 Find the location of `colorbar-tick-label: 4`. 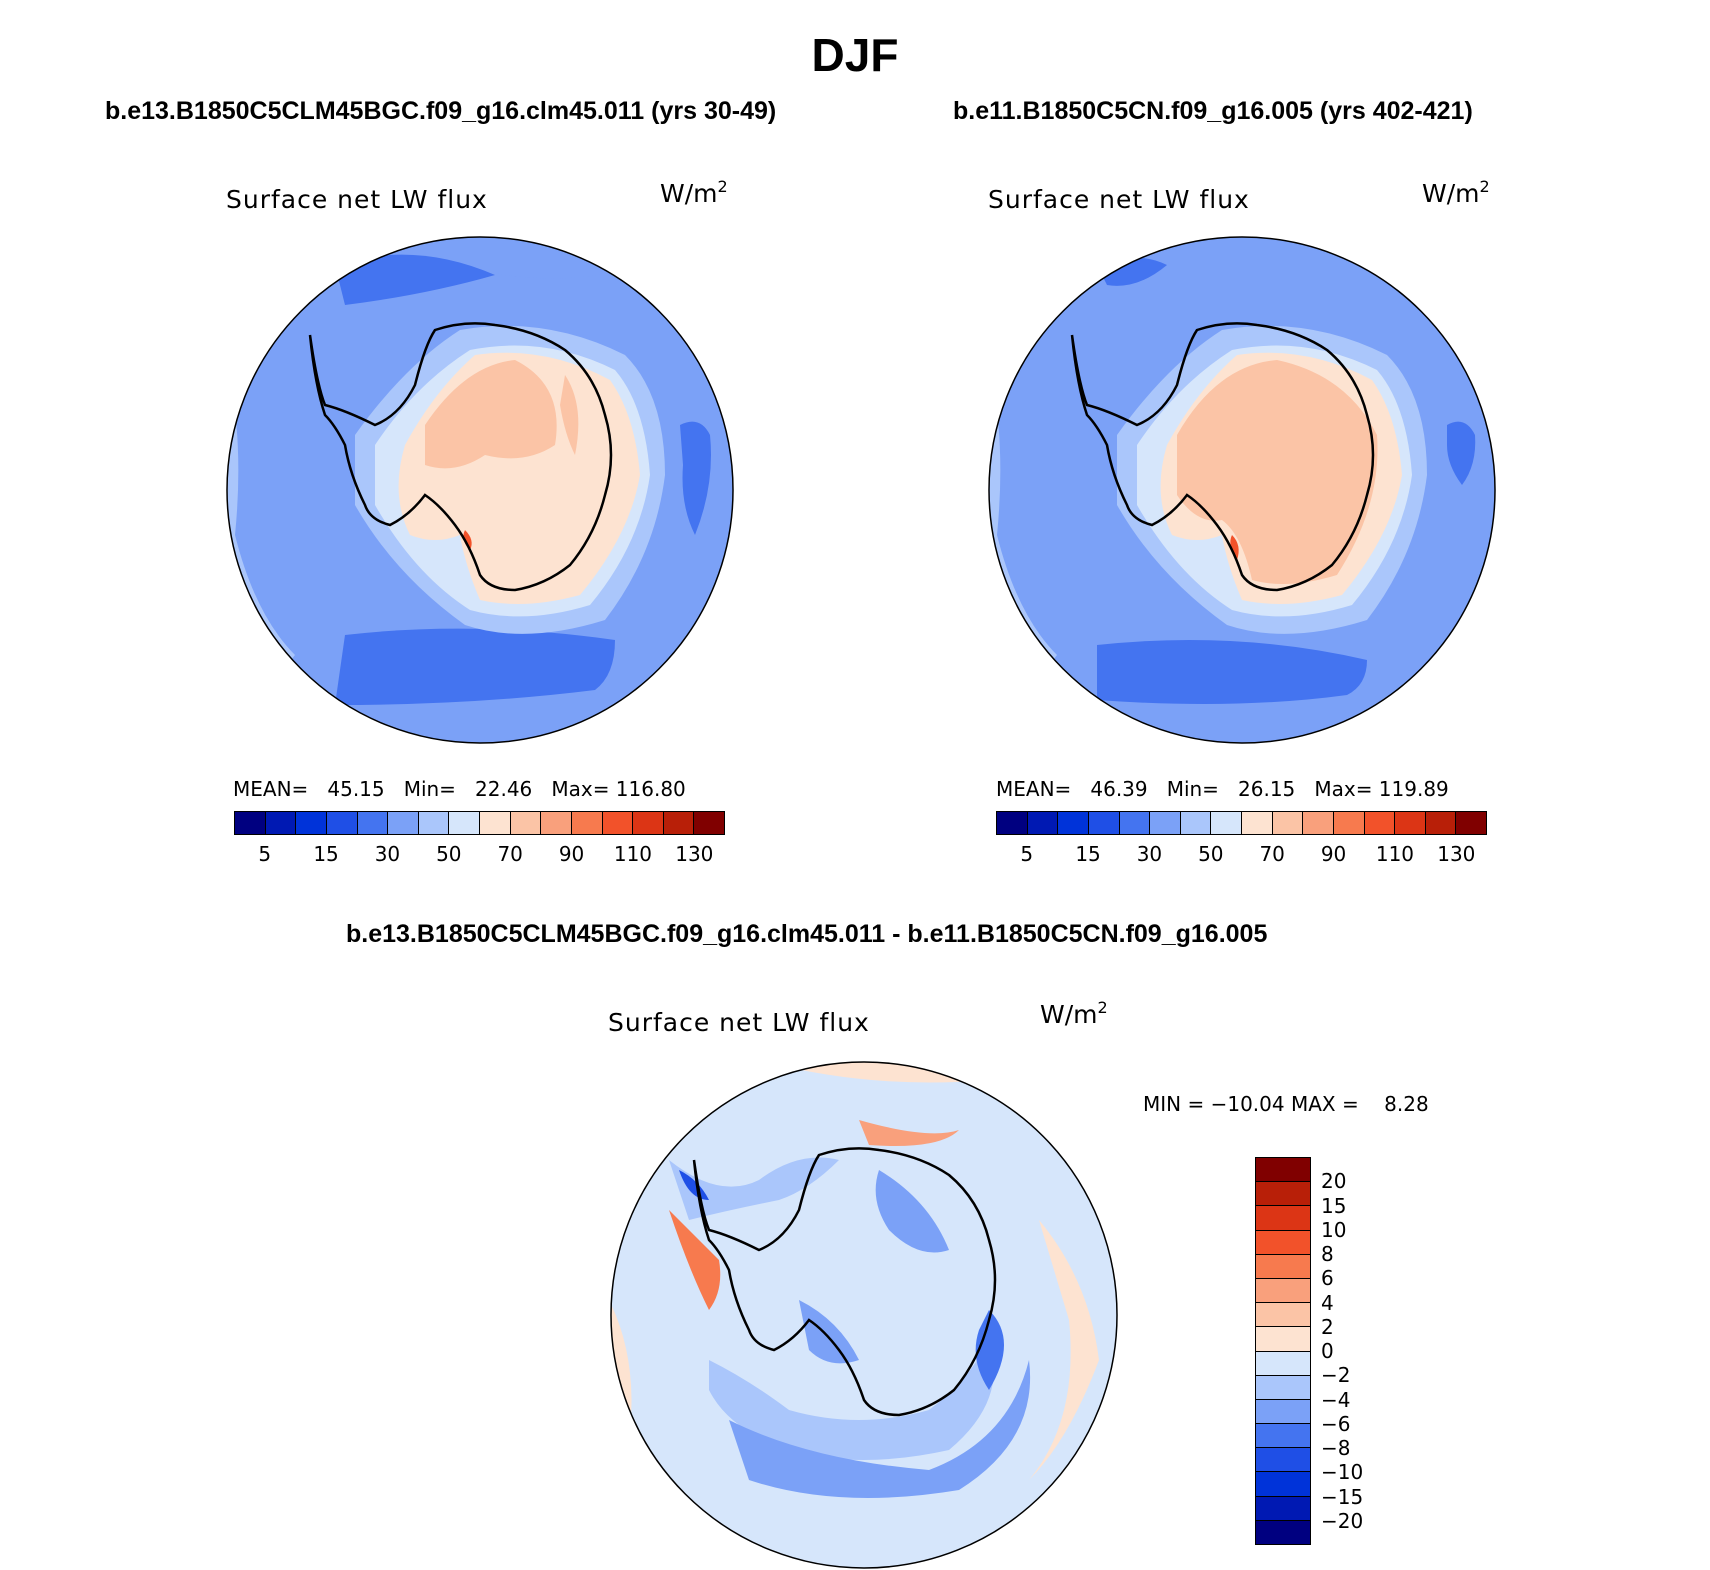

colorbar-tick-label: 4 is located at coordinates (1327, 1302).